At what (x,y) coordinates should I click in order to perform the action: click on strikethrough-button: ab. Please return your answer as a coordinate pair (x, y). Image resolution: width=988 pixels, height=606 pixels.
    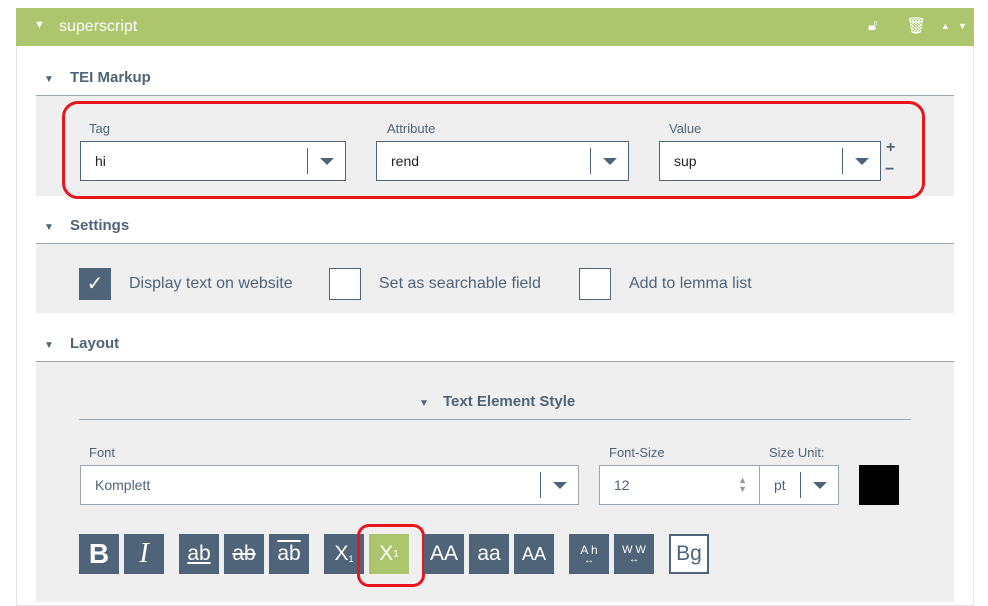
    Looking at the image, I should click on (244, 554).